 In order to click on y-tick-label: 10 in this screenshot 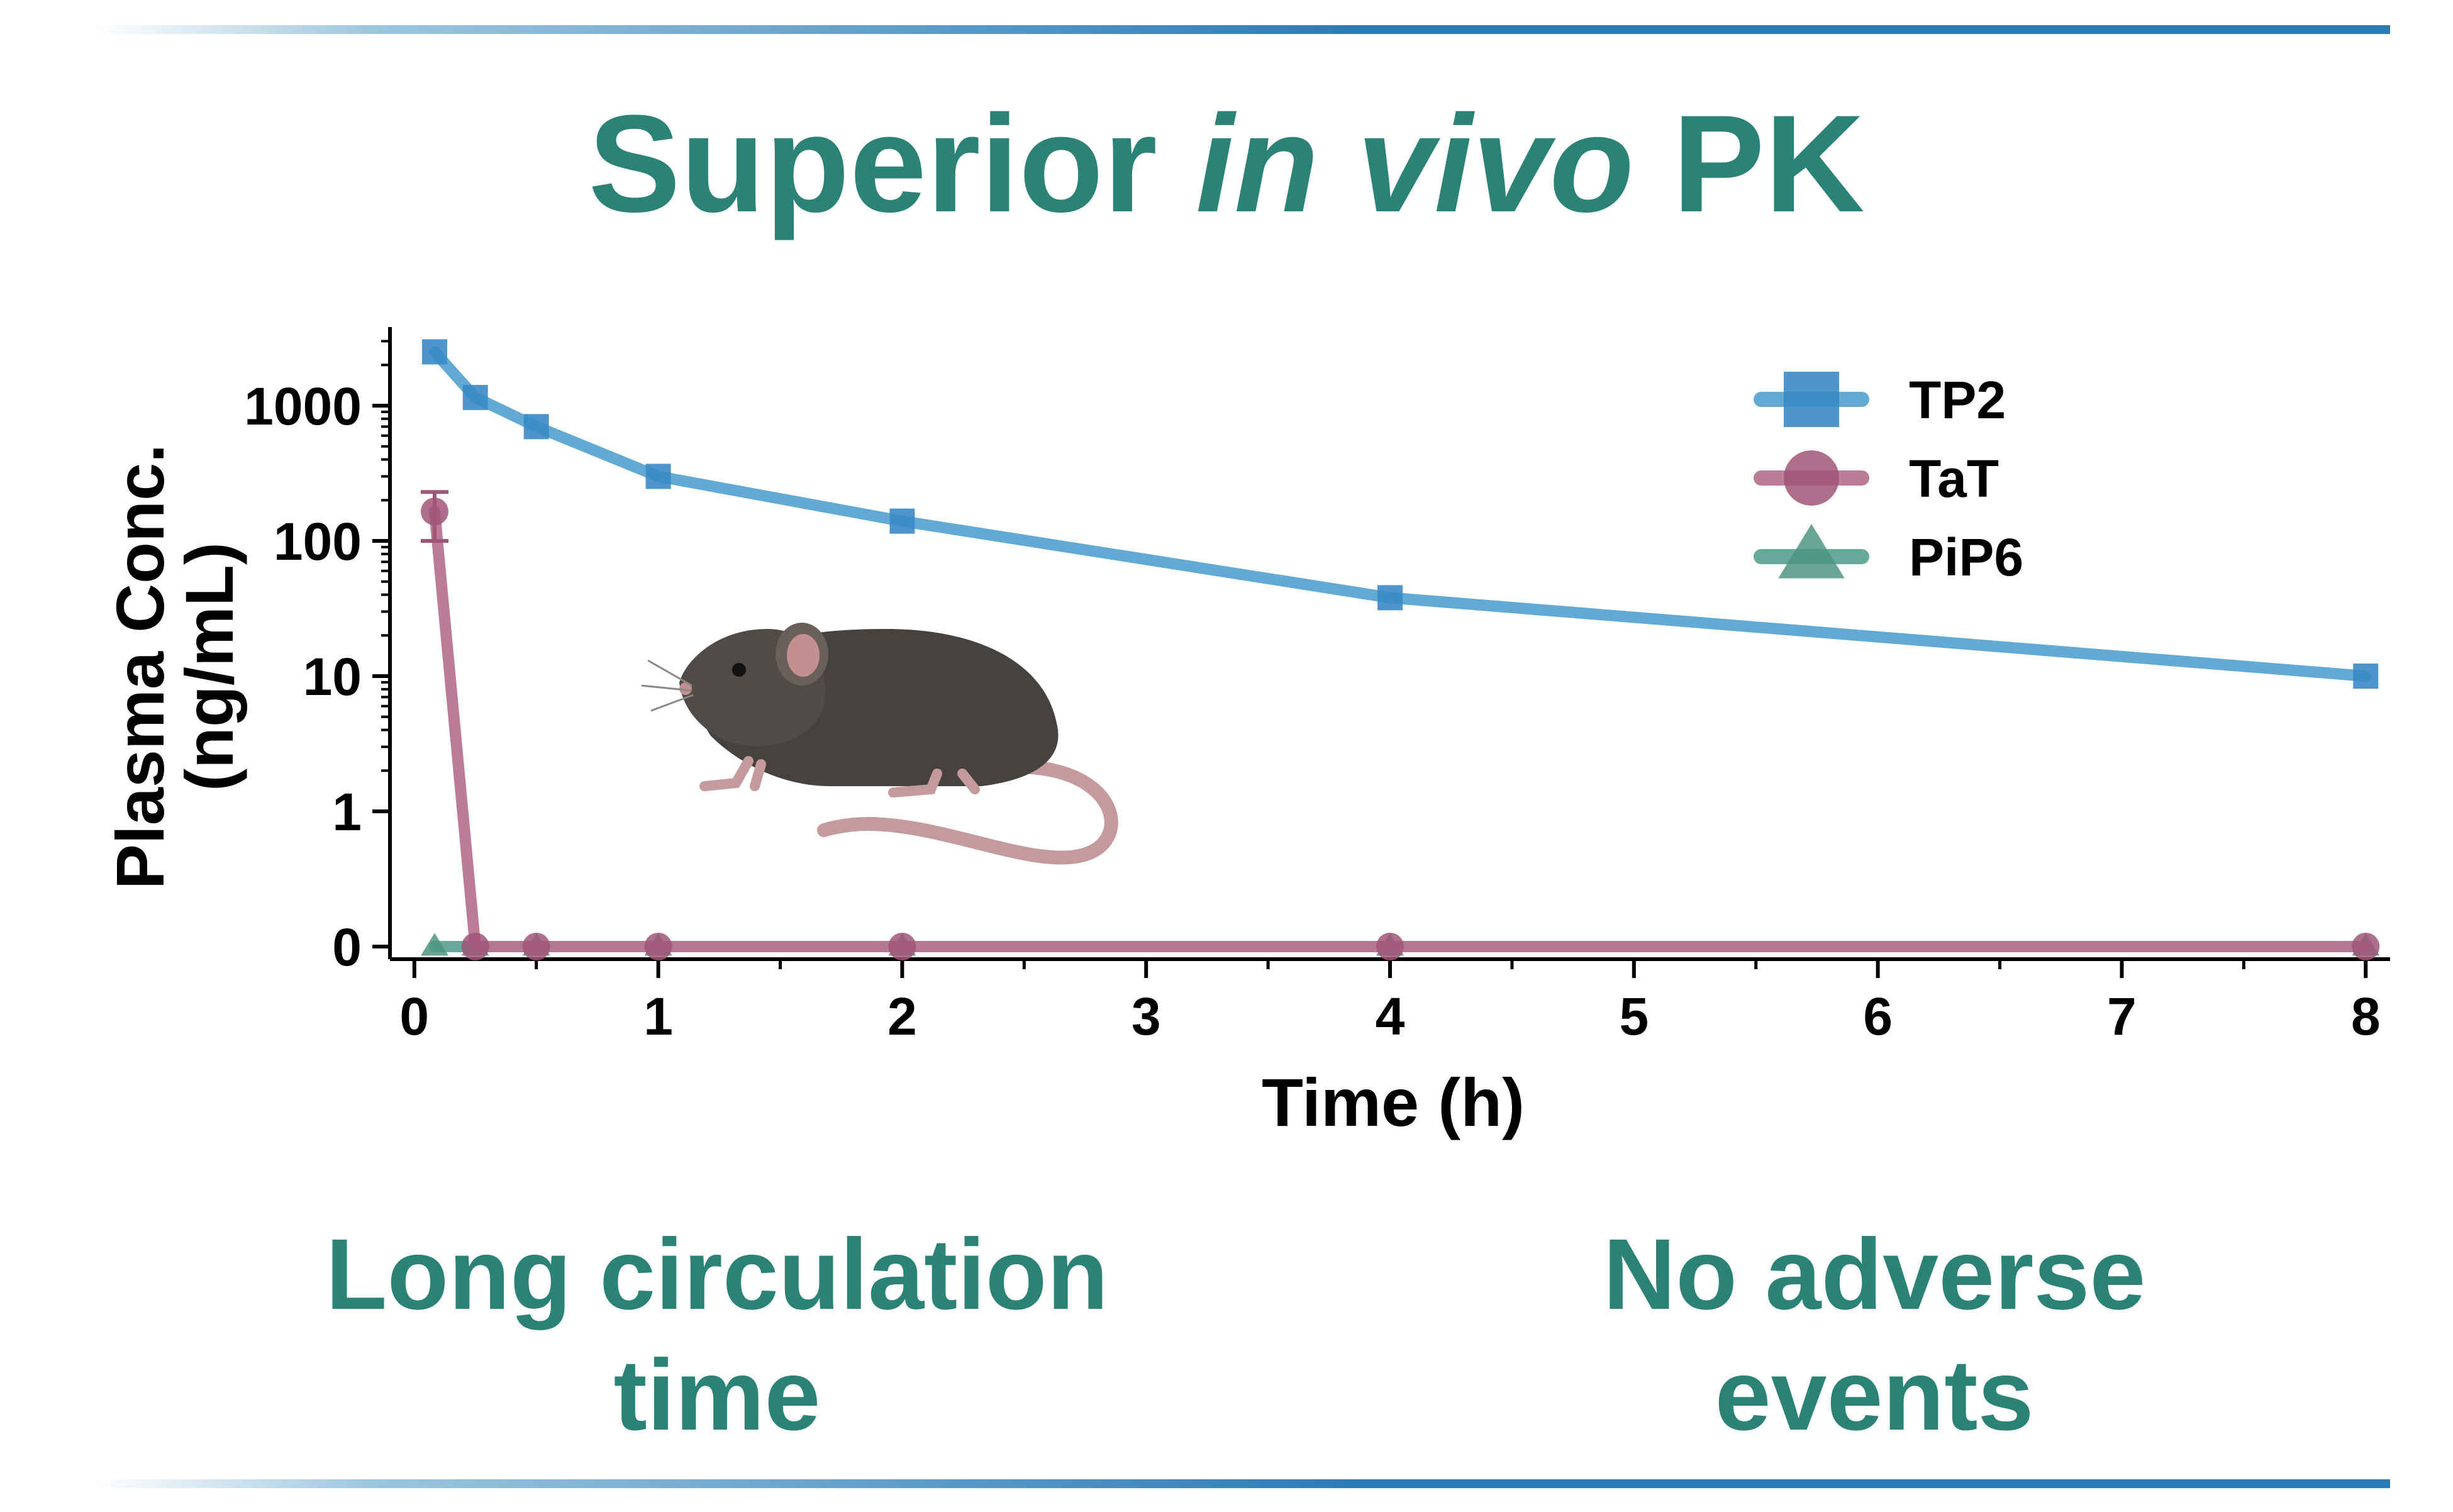, I will do `click(332, 676)`.